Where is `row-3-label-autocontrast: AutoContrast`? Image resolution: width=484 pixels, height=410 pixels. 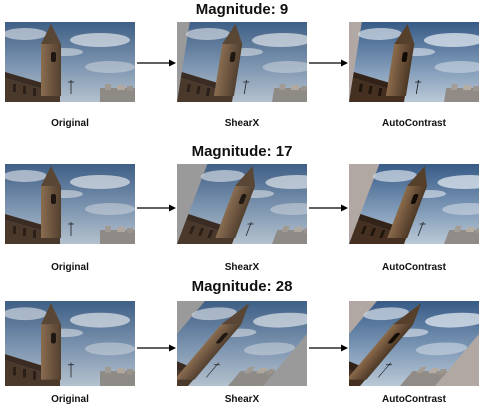
row-3-label-autocontrast: AutoContrast is located at coordinates (414, 399).